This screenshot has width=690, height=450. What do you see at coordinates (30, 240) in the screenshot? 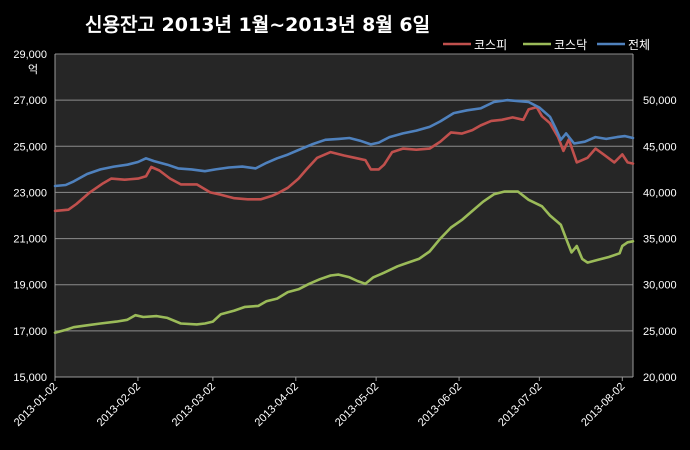
I see `left-tick-label: 21,000` at bounding box center [30, 240].